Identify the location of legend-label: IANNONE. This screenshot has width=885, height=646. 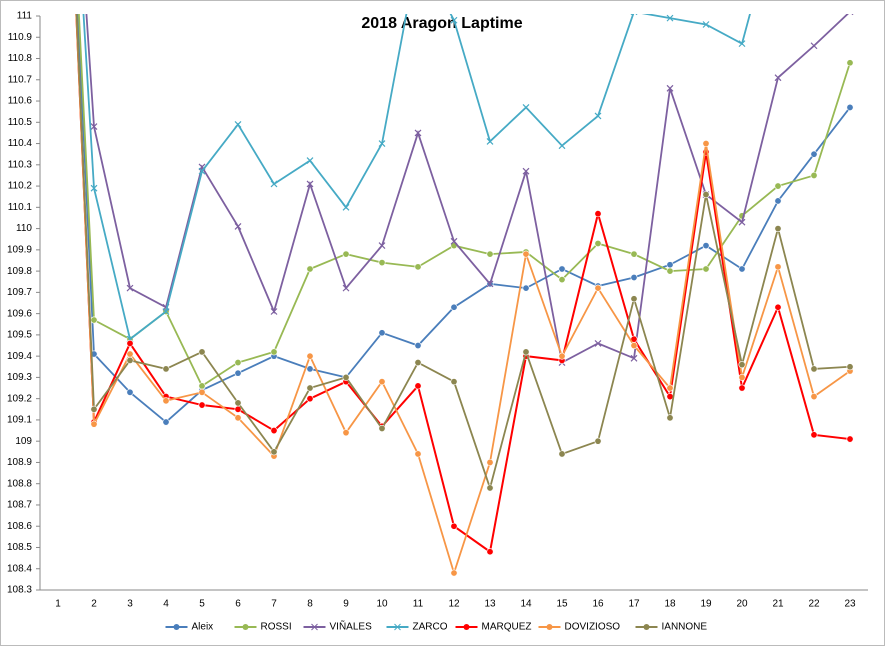
(685, 627).